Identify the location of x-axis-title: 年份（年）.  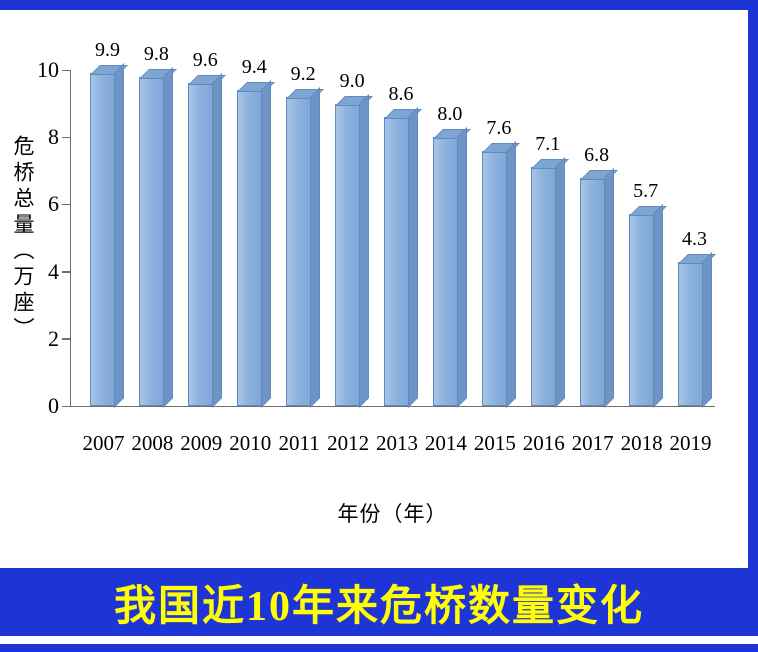
(392, 514).